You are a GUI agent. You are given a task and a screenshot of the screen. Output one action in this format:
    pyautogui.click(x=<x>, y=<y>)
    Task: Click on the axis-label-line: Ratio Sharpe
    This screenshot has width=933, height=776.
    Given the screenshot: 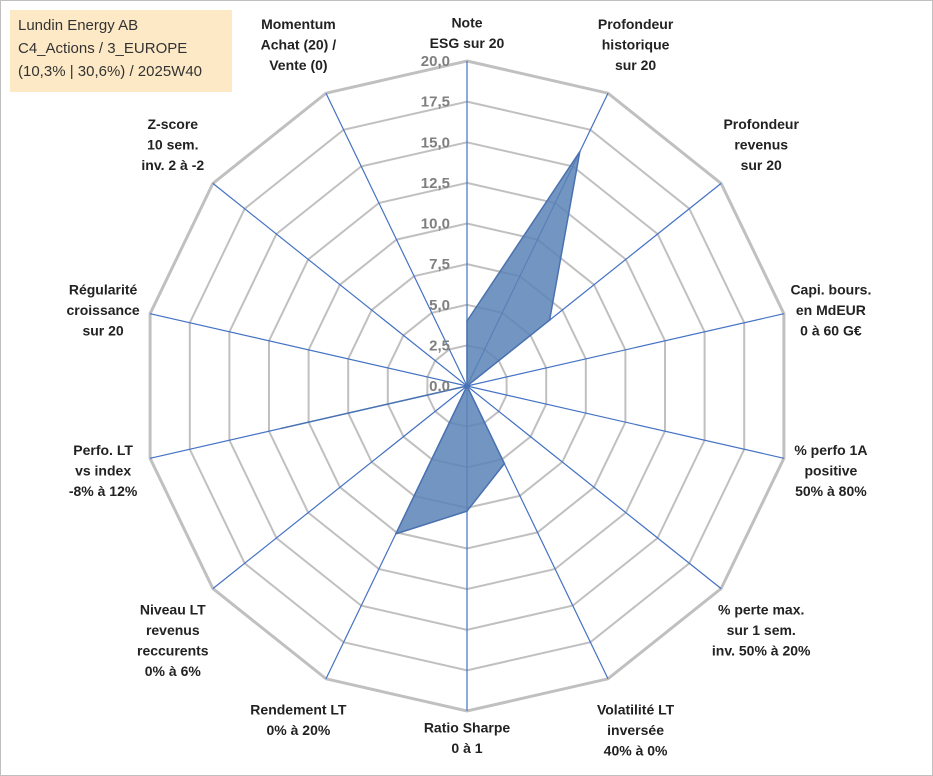 What is the action you would take?
    pyautogui.click(x=467, y=728)
    